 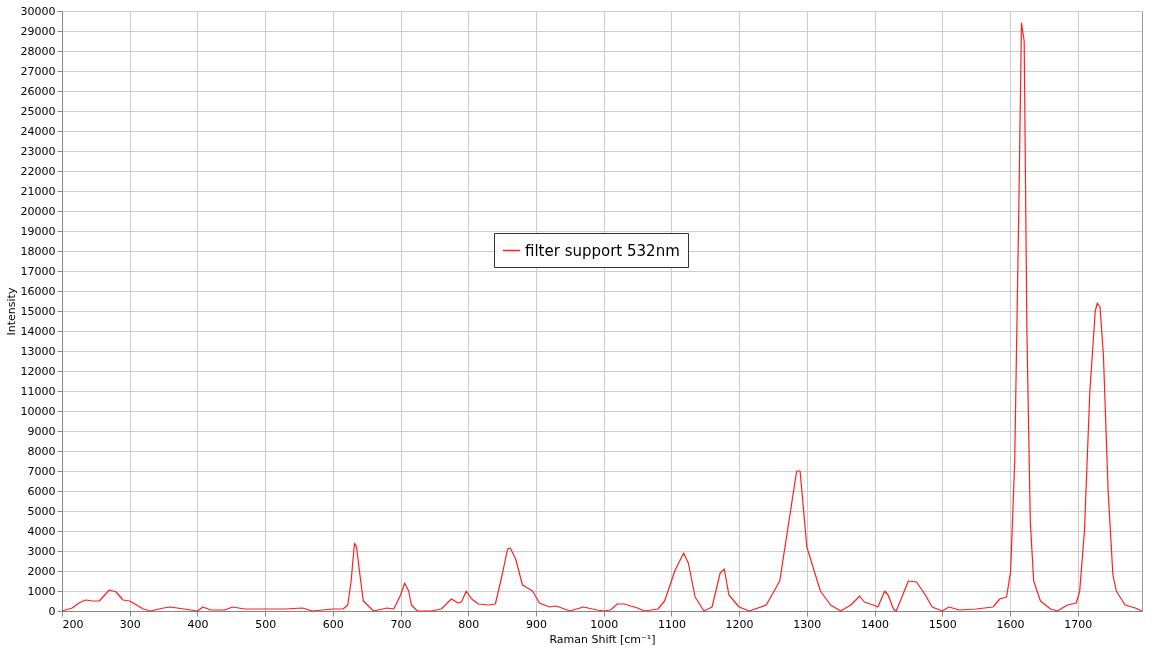 What do you see at coordinates (41, 571) in the screenshot?
I see `y-tick-label: 2000` at bounding box center [41, 571].